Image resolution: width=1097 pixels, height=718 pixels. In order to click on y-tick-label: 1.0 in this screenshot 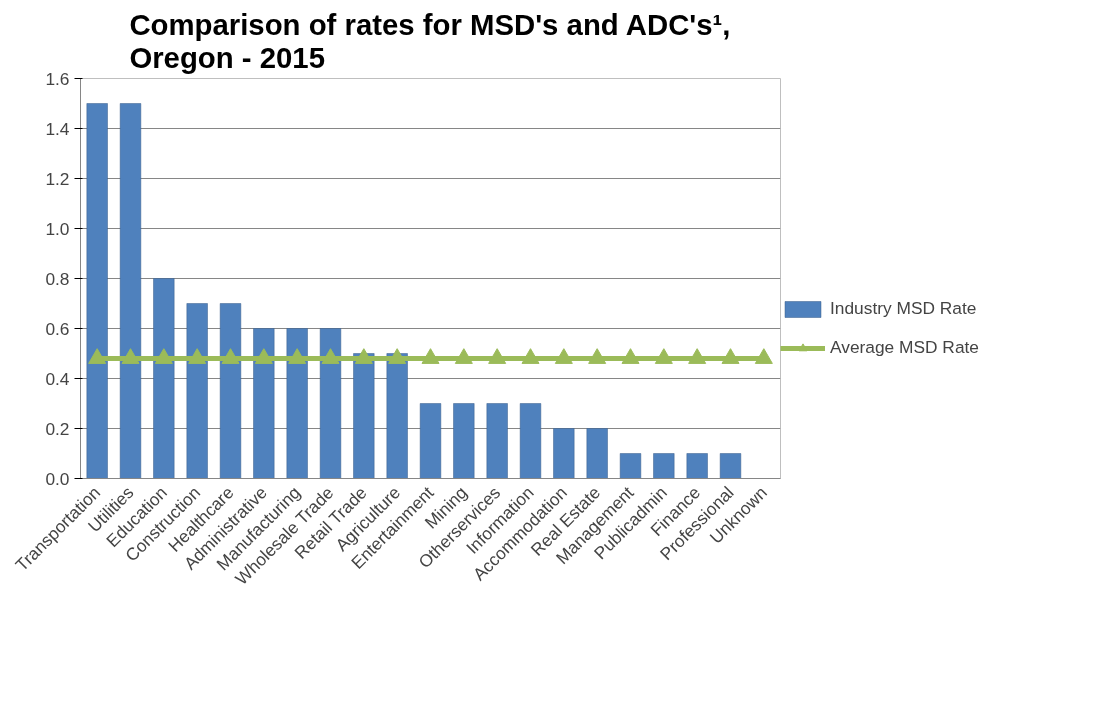, I will do `click(57, 228)`.